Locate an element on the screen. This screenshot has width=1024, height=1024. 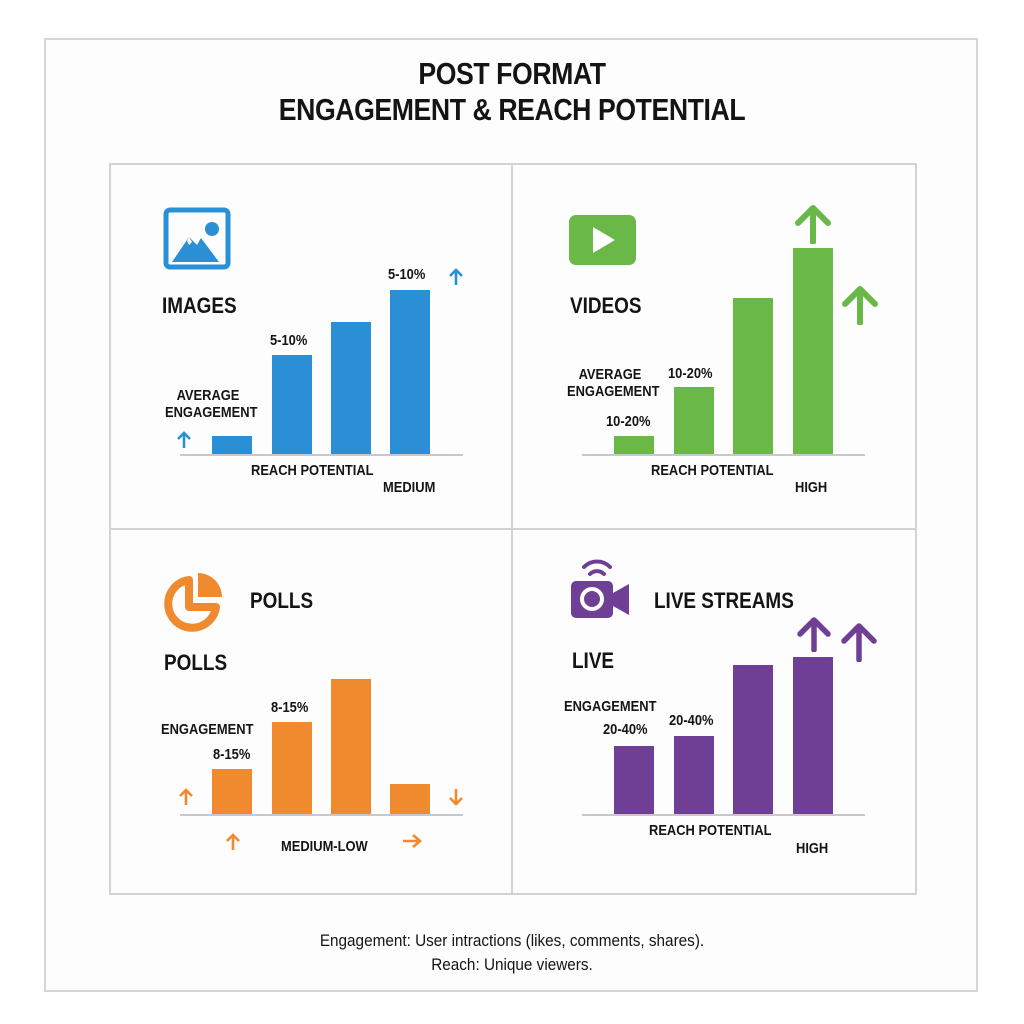
live-camera-icon is located at coordinates (600, 588).